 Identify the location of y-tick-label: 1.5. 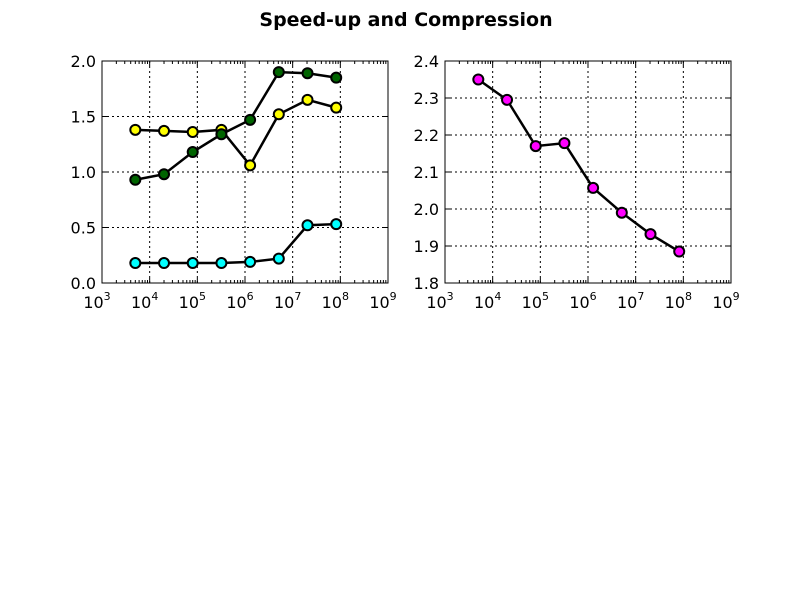
(83, 117).